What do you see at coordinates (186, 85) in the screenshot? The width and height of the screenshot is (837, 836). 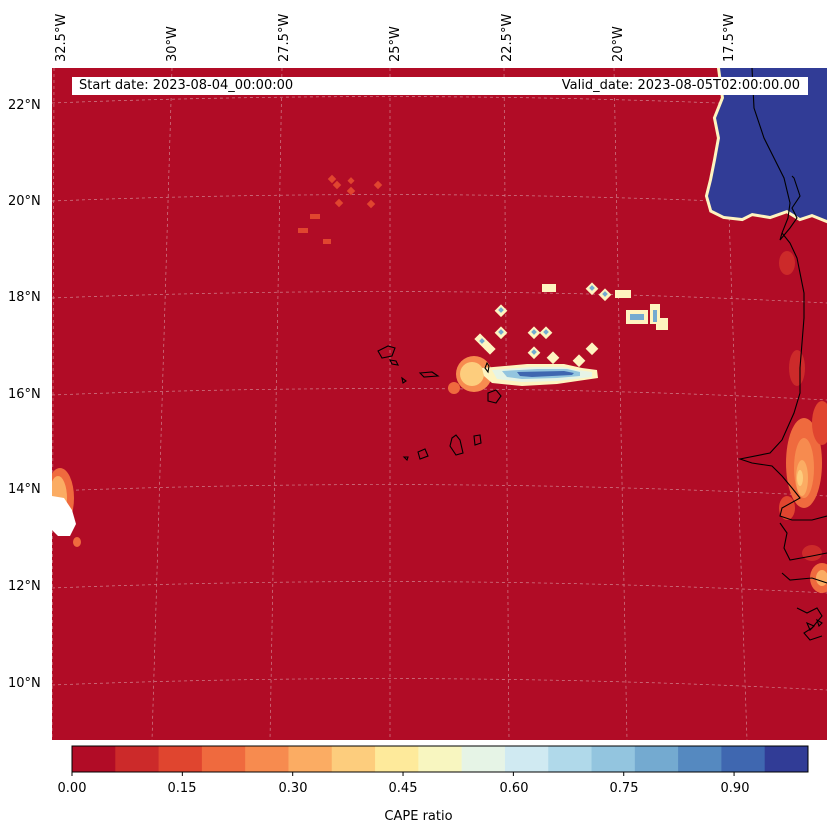 I see `start-date-label: Start date: 2023-08-04_00:00:00` at bounding box center [186, 85].